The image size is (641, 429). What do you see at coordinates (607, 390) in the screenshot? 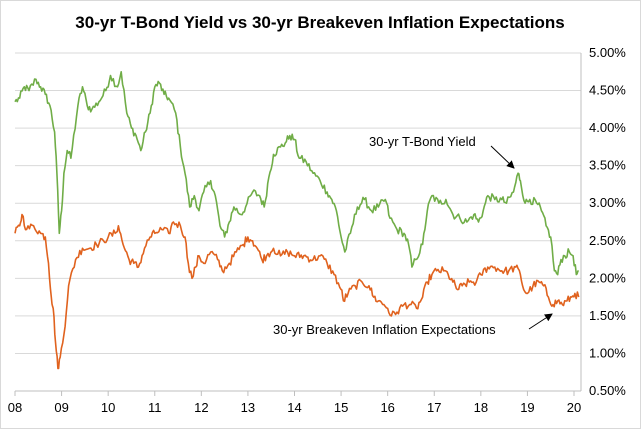
I see `y-tick-label: 0.50%` at bounding box center [607, 390].